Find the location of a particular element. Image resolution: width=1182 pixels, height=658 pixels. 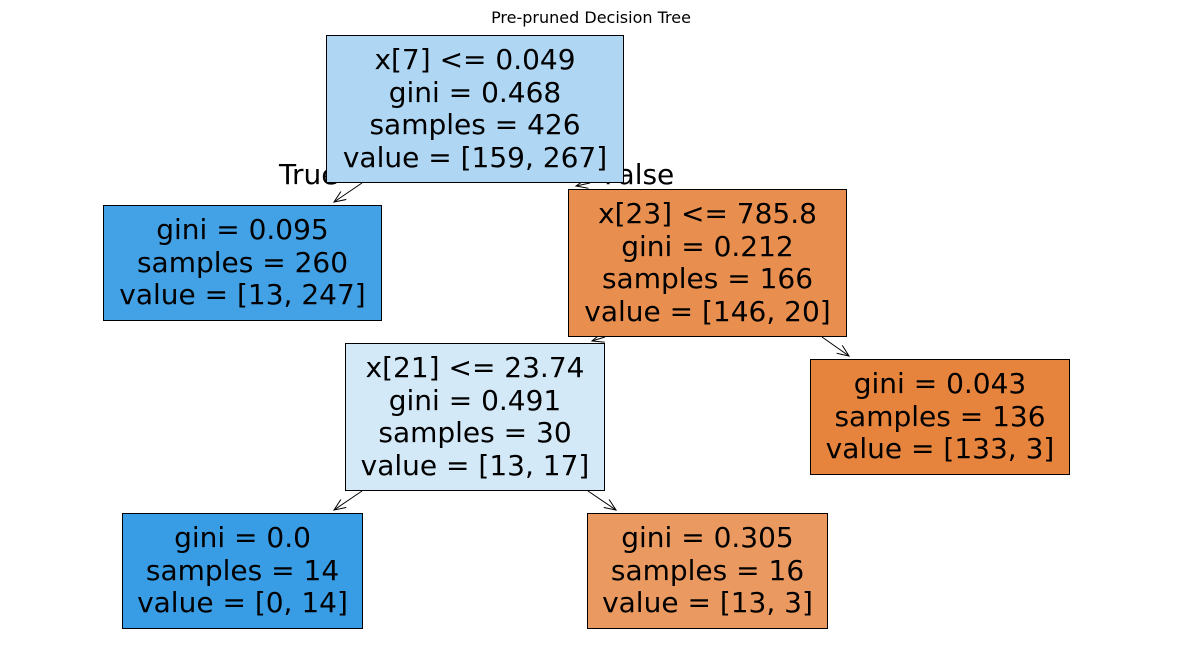

node-line: gini = 0.043 is located at coordinates (940, 384).